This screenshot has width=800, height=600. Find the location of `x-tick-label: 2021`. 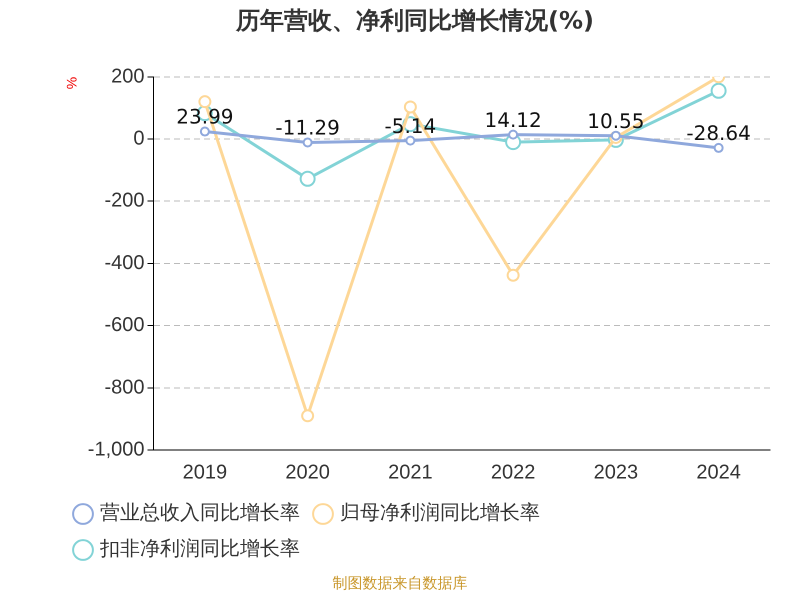

x-tick-label: 2021 is located at coordinates (410, 473).